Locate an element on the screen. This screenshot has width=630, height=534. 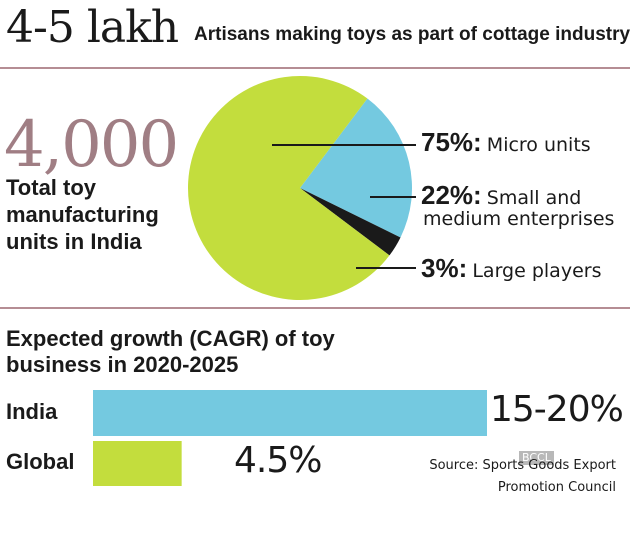
watermark: BCCL is located at coordinates (536, 458).